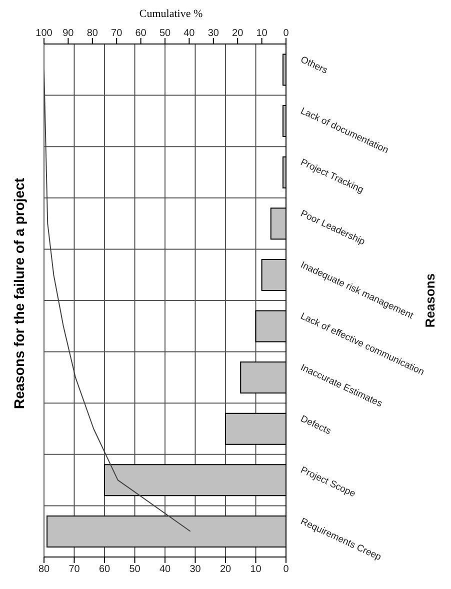 This screenshot has height=589, width=451. Describe the element at coordinates (226, 570) in the screenshot. I see `x-tick-label: 20` at that location.